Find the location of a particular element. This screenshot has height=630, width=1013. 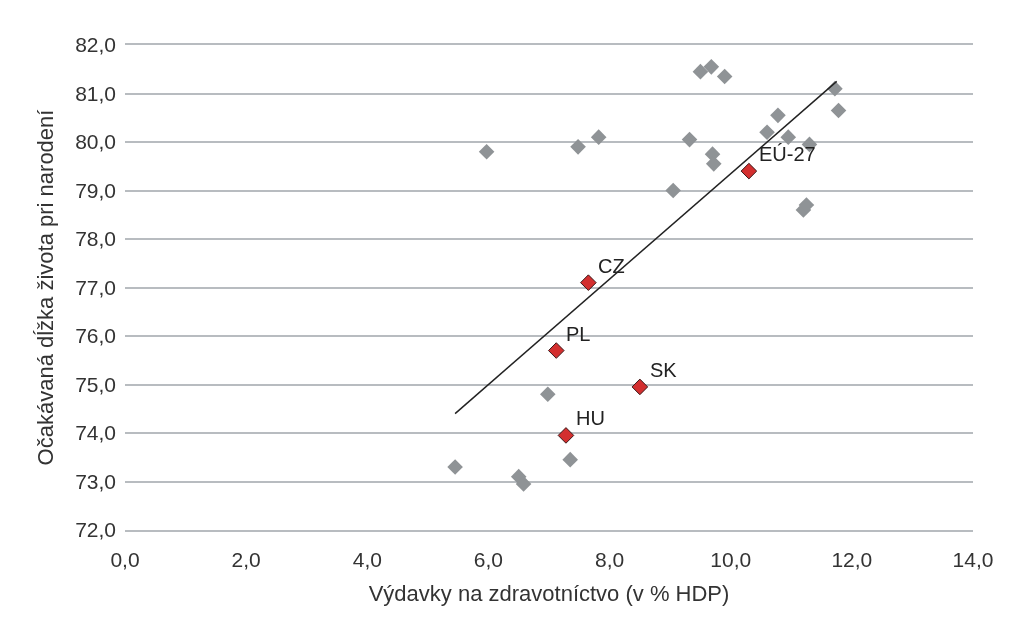

y-tick-label: 75,0 is located at coordinates (95, 384).